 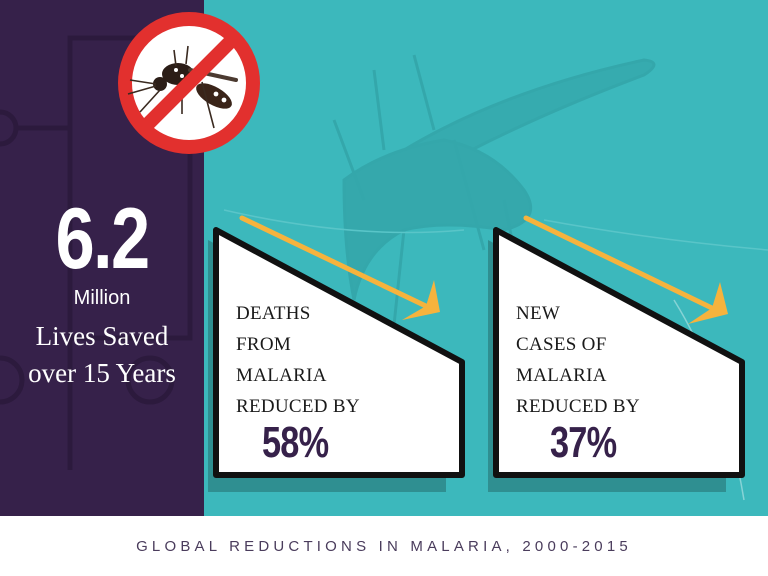 What do you see at coordinates (102, 373) in the screenshot?
I see `caption-line-2: over 15 Years` at bounding box center [102, 373].